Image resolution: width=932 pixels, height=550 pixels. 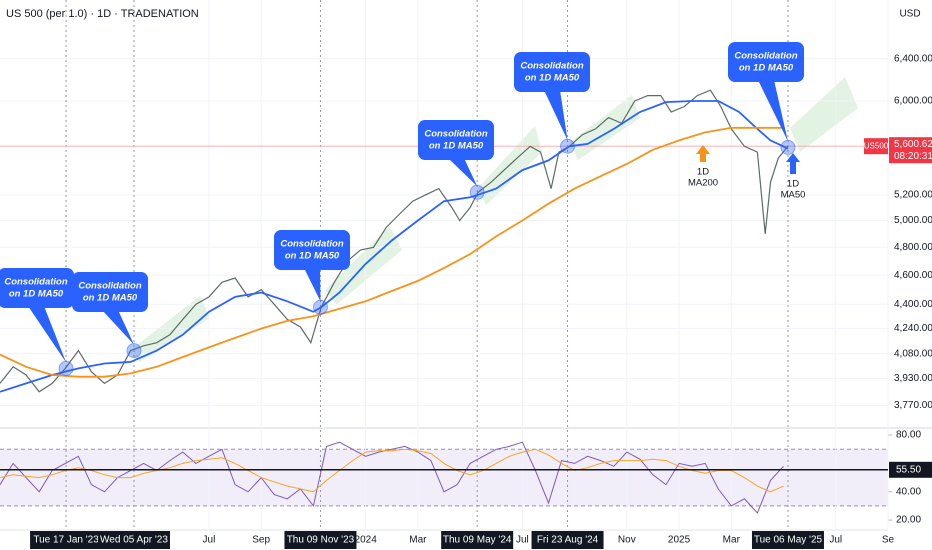 What do you see at coordinates (913, 194) in the screenshot?
I see `y-tick-label: 5,200.00` at bounding box center [913, 194].